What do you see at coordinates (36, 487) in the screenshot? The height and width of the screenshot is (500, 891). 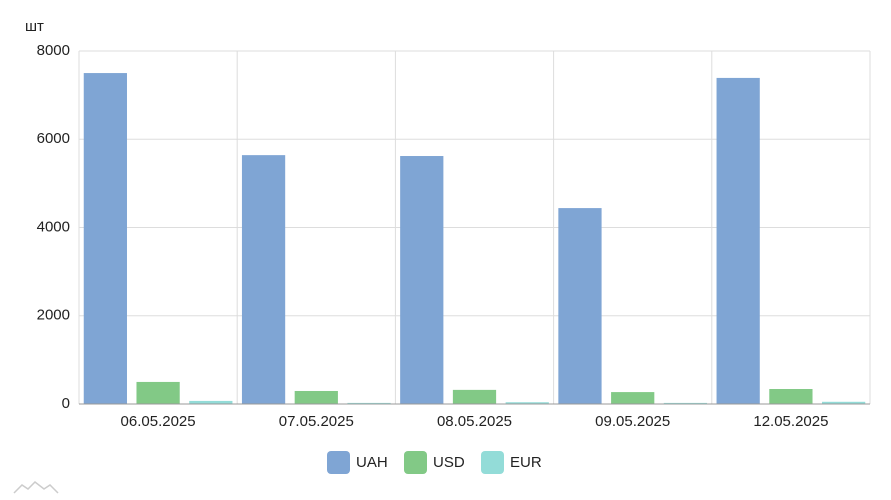 I see `logo` at bounding box center [36, 487].